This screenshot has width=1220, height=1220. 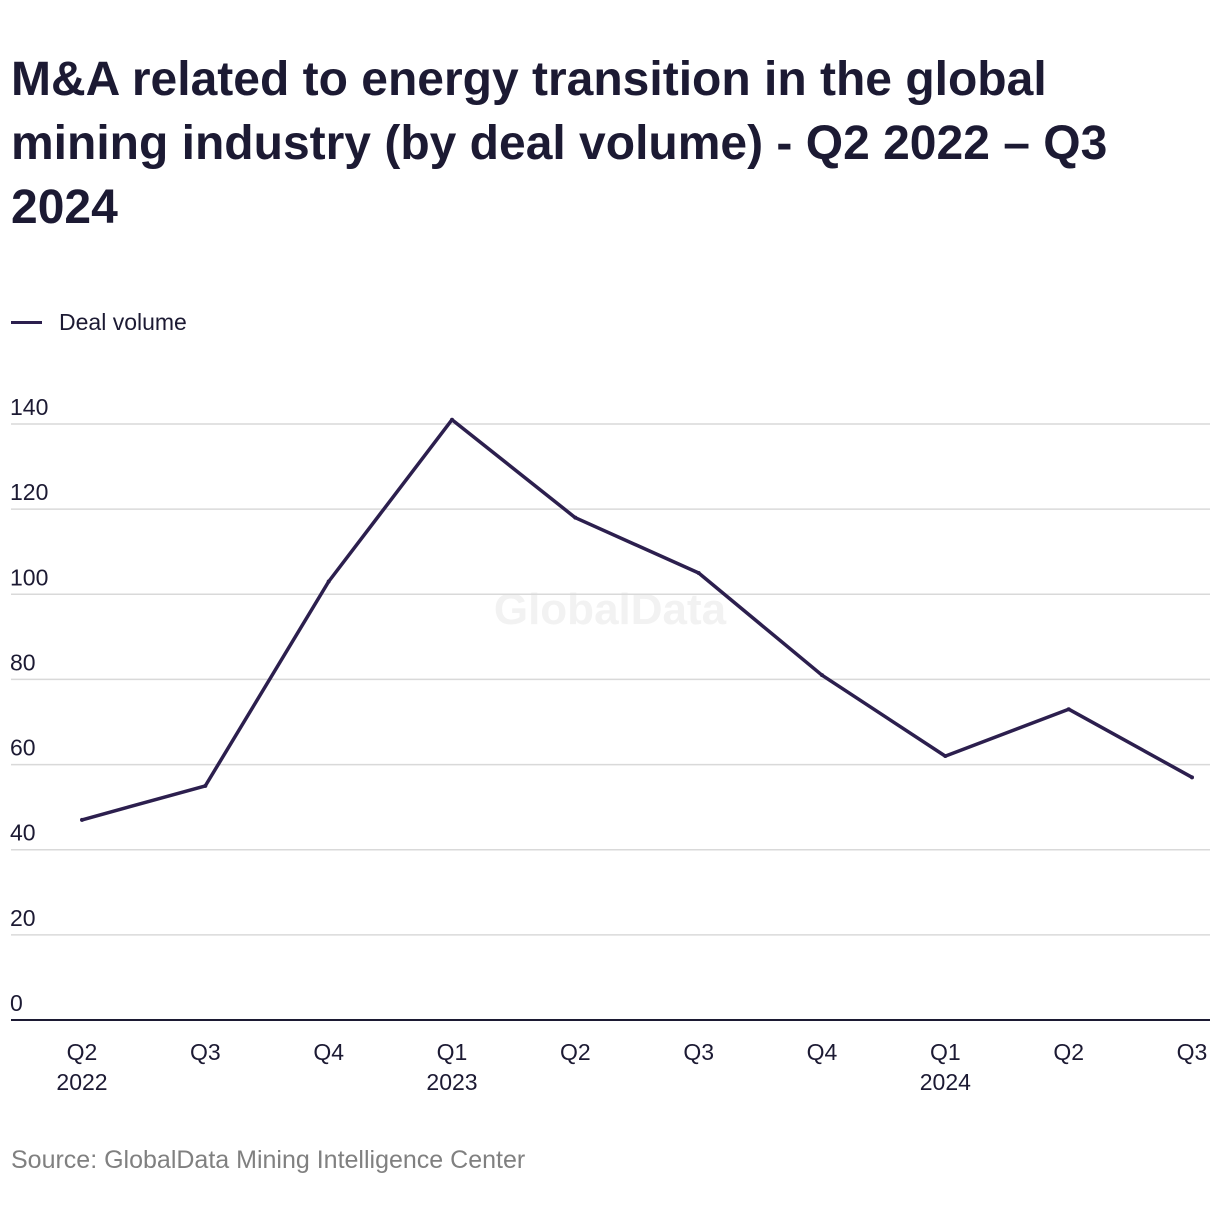 What do you see at coordinates (610, 609) in the screenshot?
I see `watermark-text: GlobalData` at bounding box center [610, 609].